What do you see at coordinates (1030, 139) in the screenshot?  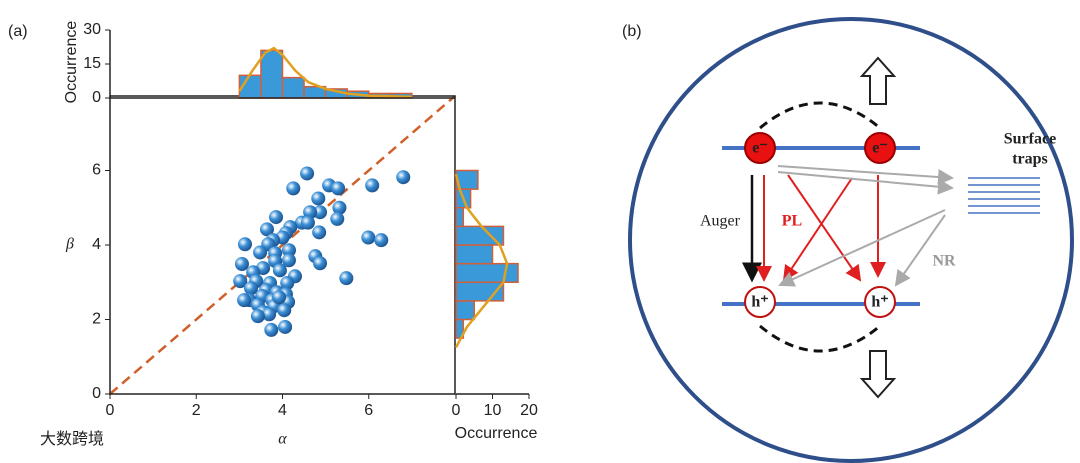 I see `traps-label: Surface` at bounding box center [1030, 139].